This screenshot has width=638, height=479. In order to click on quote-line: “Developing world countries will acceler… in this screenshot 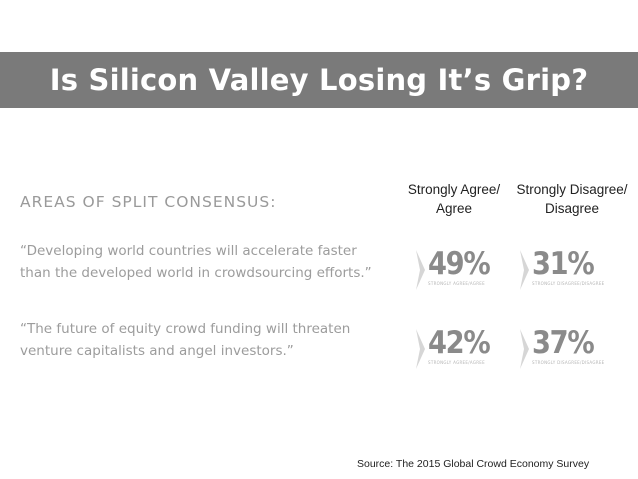, I will do `click(188, 251)`.